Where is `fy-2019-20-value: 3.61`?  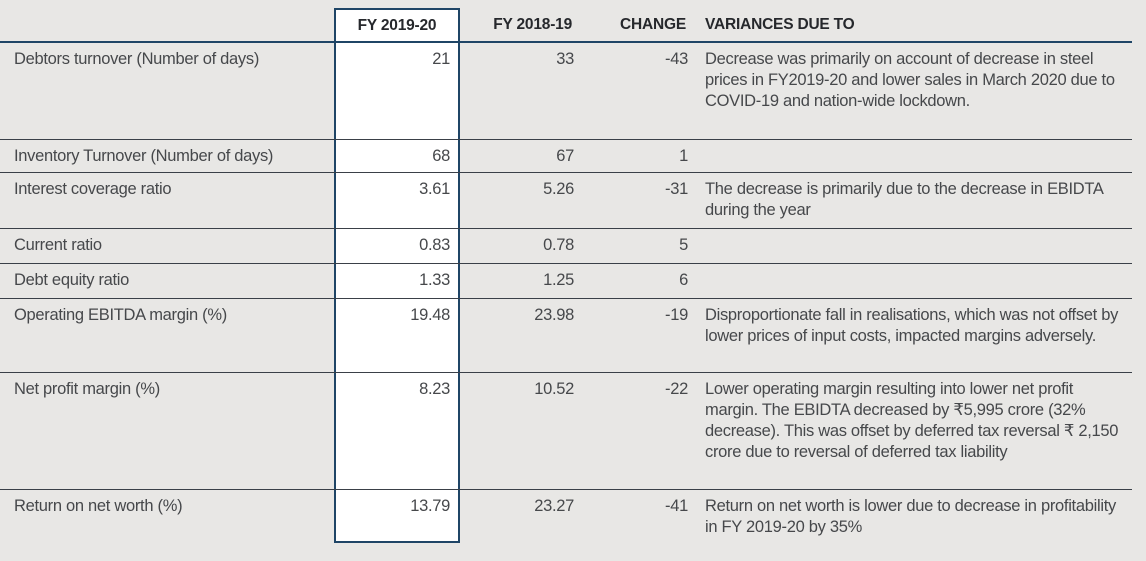
fy-2019-20-value: 3.61 is located at coordinates (397, 200).